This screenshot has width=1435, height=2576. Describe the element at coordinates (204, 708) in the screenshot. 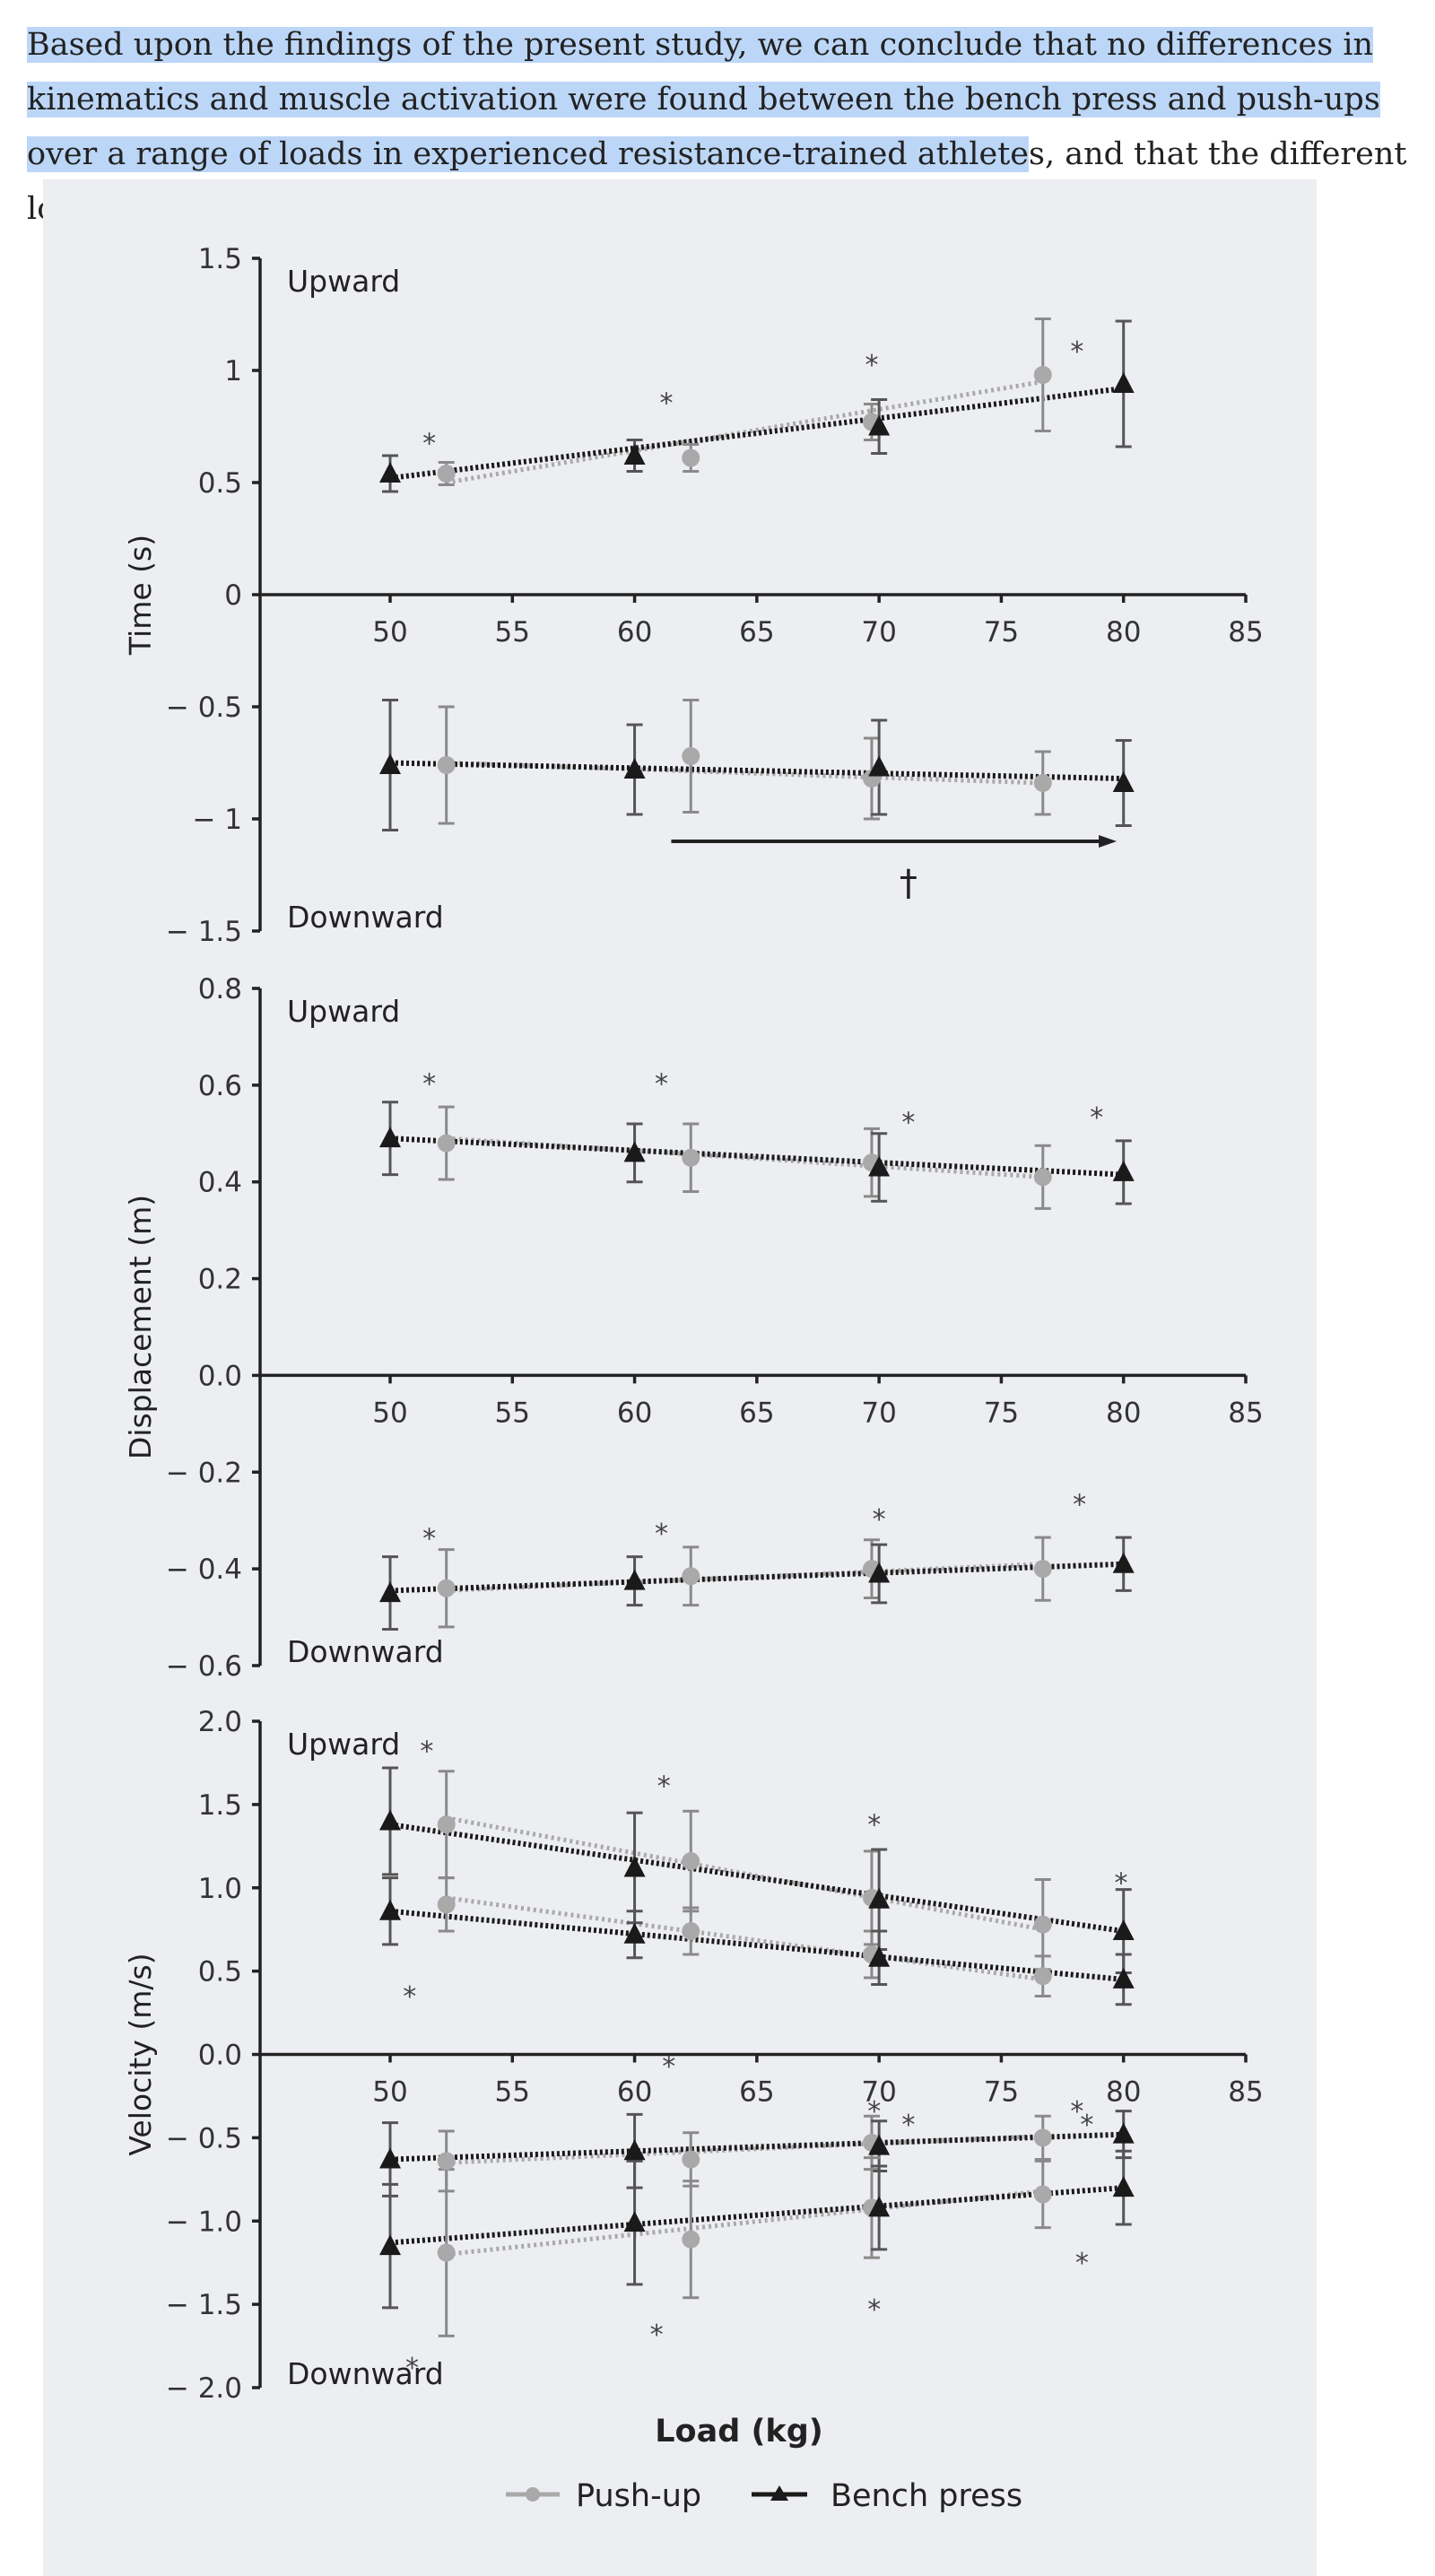

I see `y-tick-label: − 0.5` at that location.